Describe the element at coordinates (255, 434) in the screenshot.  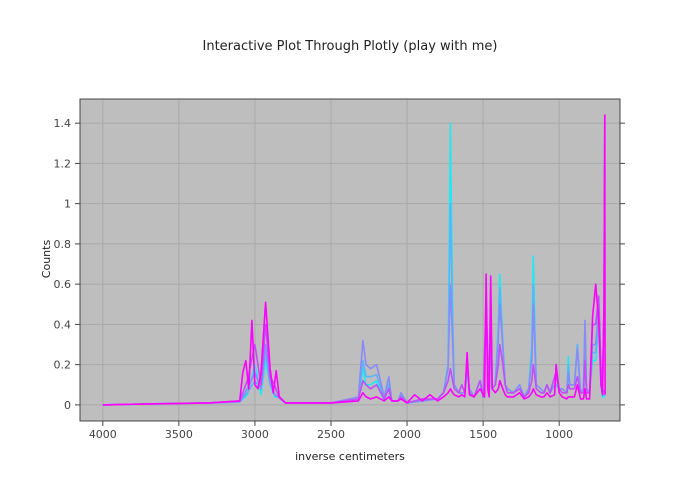
I see `x-tick-label: 3000` at that location.